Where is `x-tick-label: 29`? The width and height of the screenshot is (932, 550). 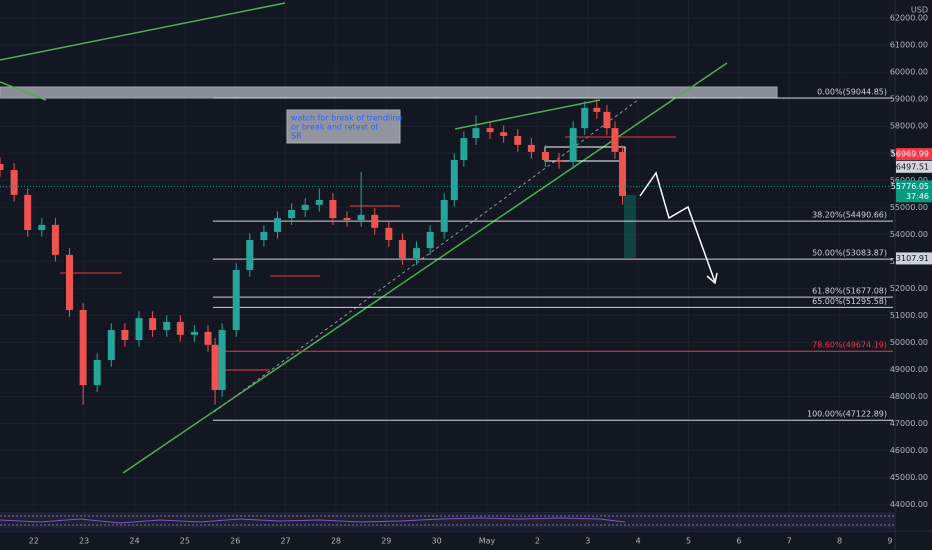 x-tick-label: 29 is located at coordinates (386, 541).